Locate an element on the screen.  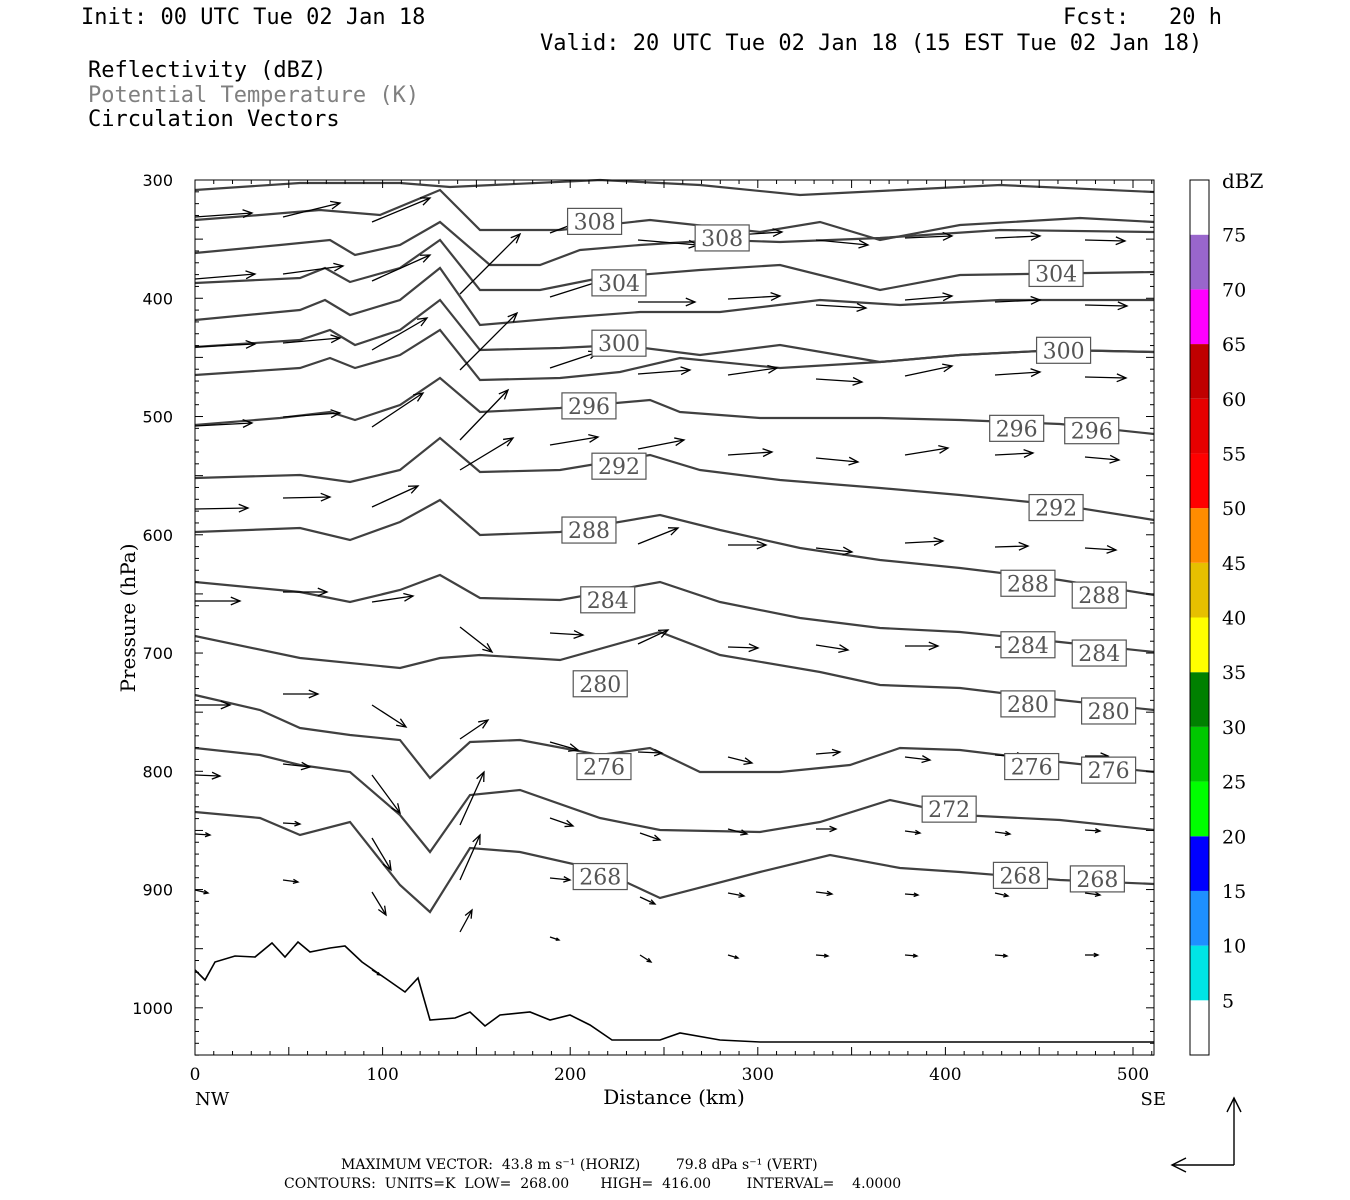
y-tick-label: 400 is located at coordinates (157, 298).